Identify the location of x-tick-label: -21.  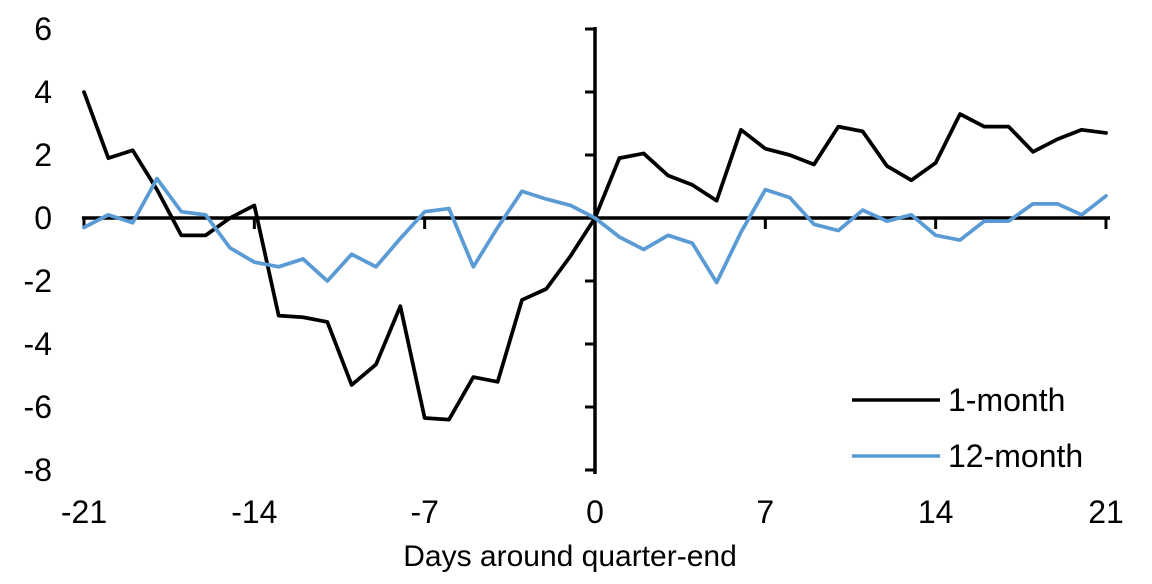
(84, 512).